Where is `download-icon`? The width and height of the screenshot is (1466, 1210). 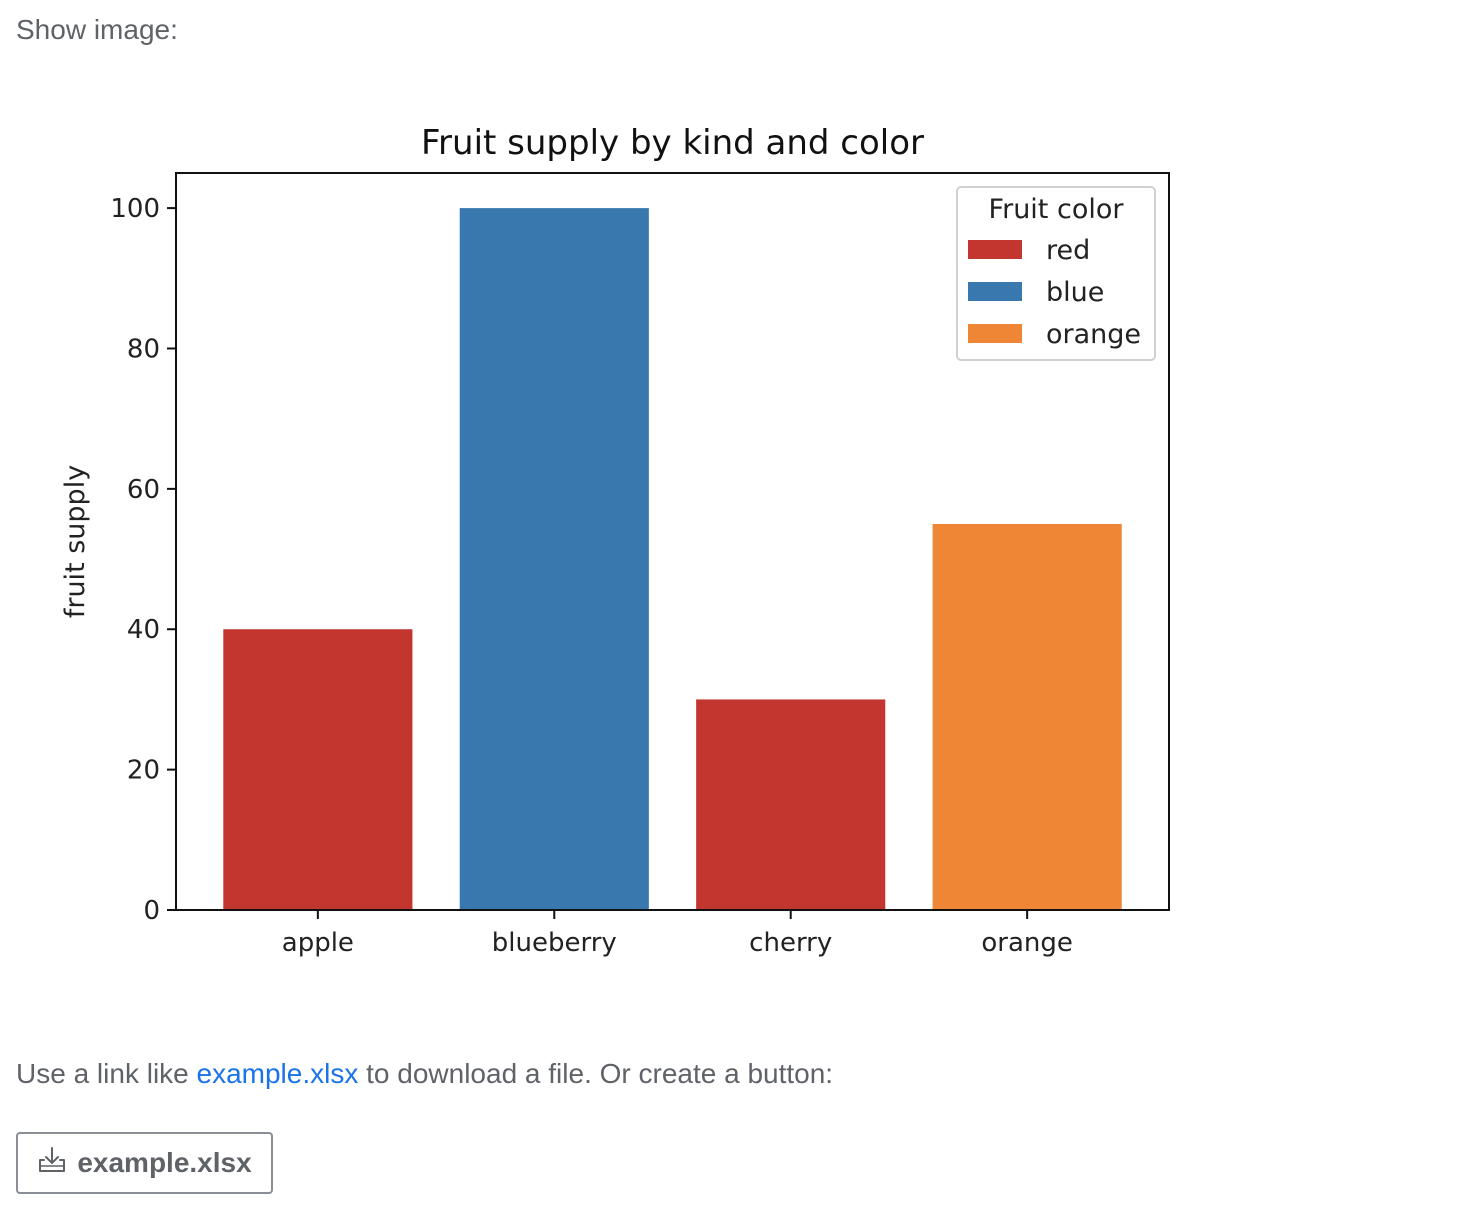 download-icon is located at coordinates (52, 1163).